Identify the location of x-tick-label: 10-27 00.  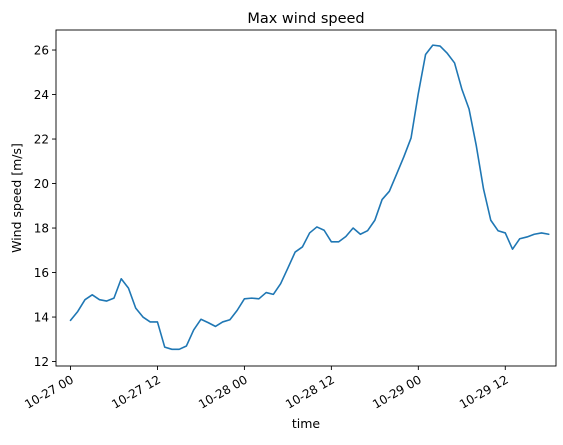
(49, 391).